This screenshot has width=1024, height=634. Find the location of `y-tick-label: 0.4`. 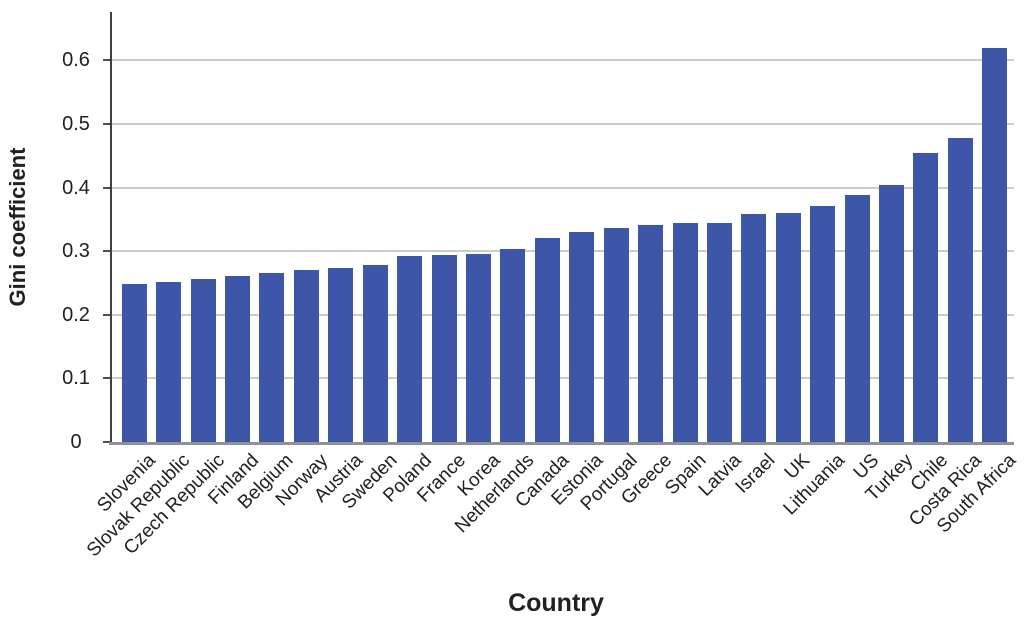

y-tick-label: 0.4 is located at coordinates (76, 187).